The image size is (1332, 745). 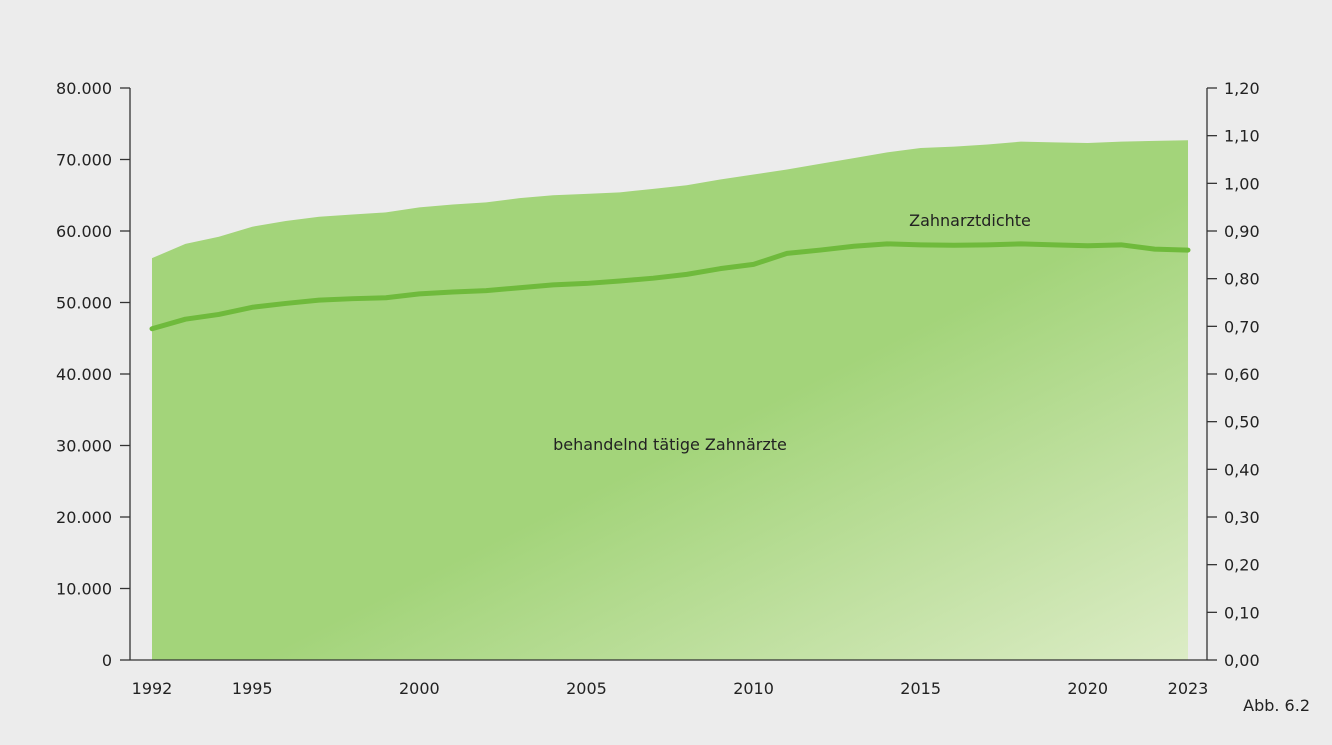 What do you see at coordinates (670, 444) in the screenshot?
I see `area-series-label: behandelnd tätige Zahnärzte` at bounding box center [670, 444].